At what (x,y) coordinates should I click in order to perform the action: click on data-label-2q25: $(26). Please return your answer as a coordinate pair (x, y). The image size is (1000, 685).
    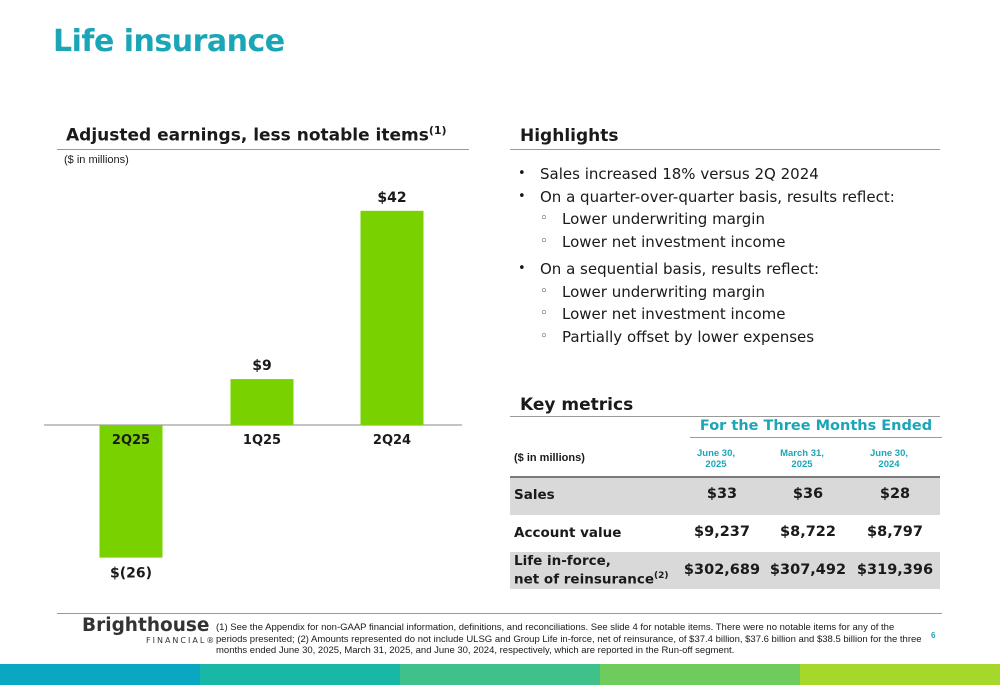
    Looking at the image, I should click on (131, 574).